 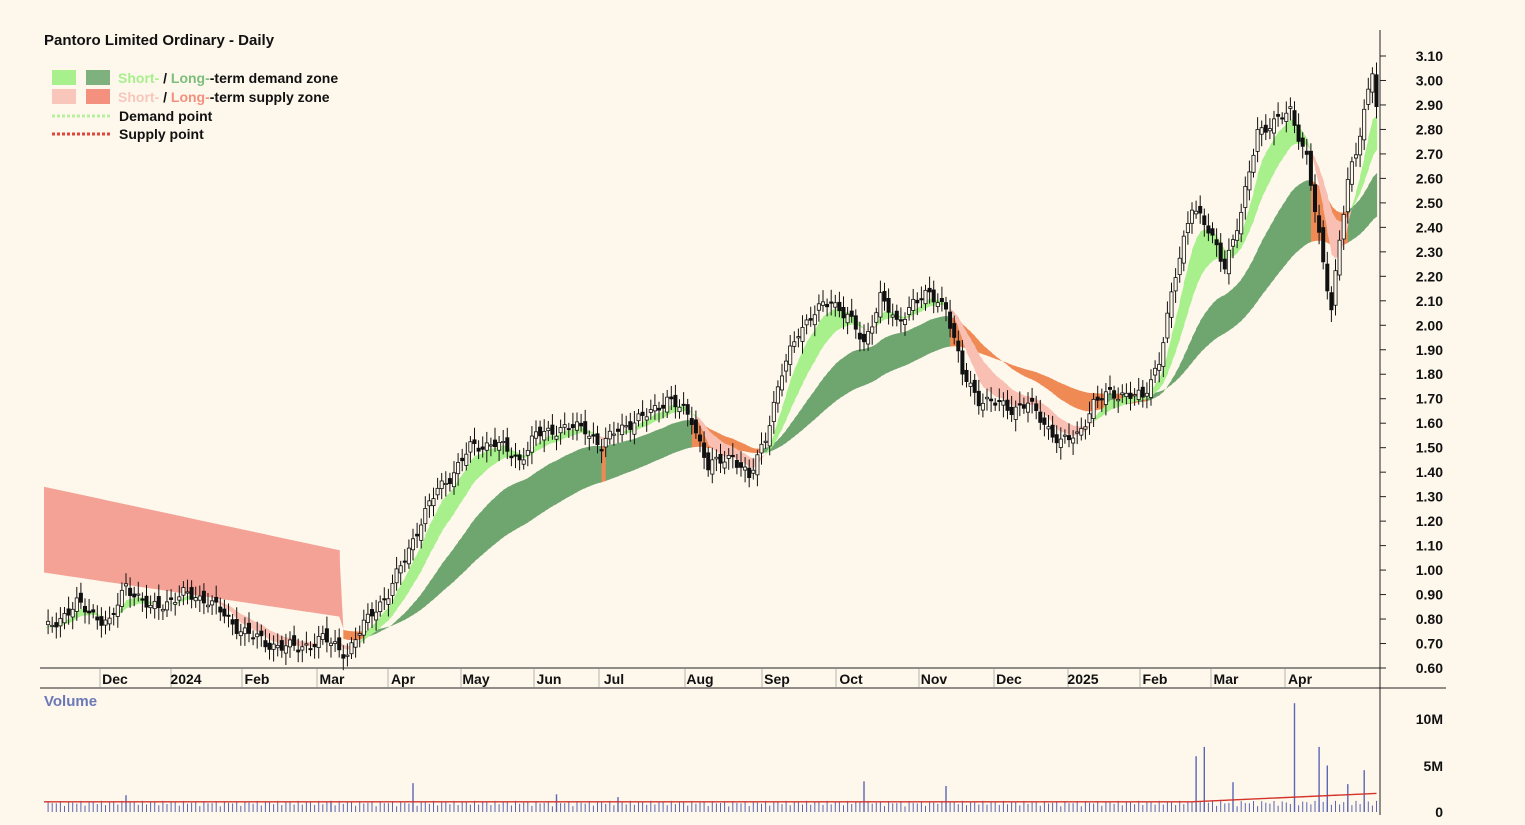 I want to click on price-tick-label: 1.00, so click(x=1429, y=570).